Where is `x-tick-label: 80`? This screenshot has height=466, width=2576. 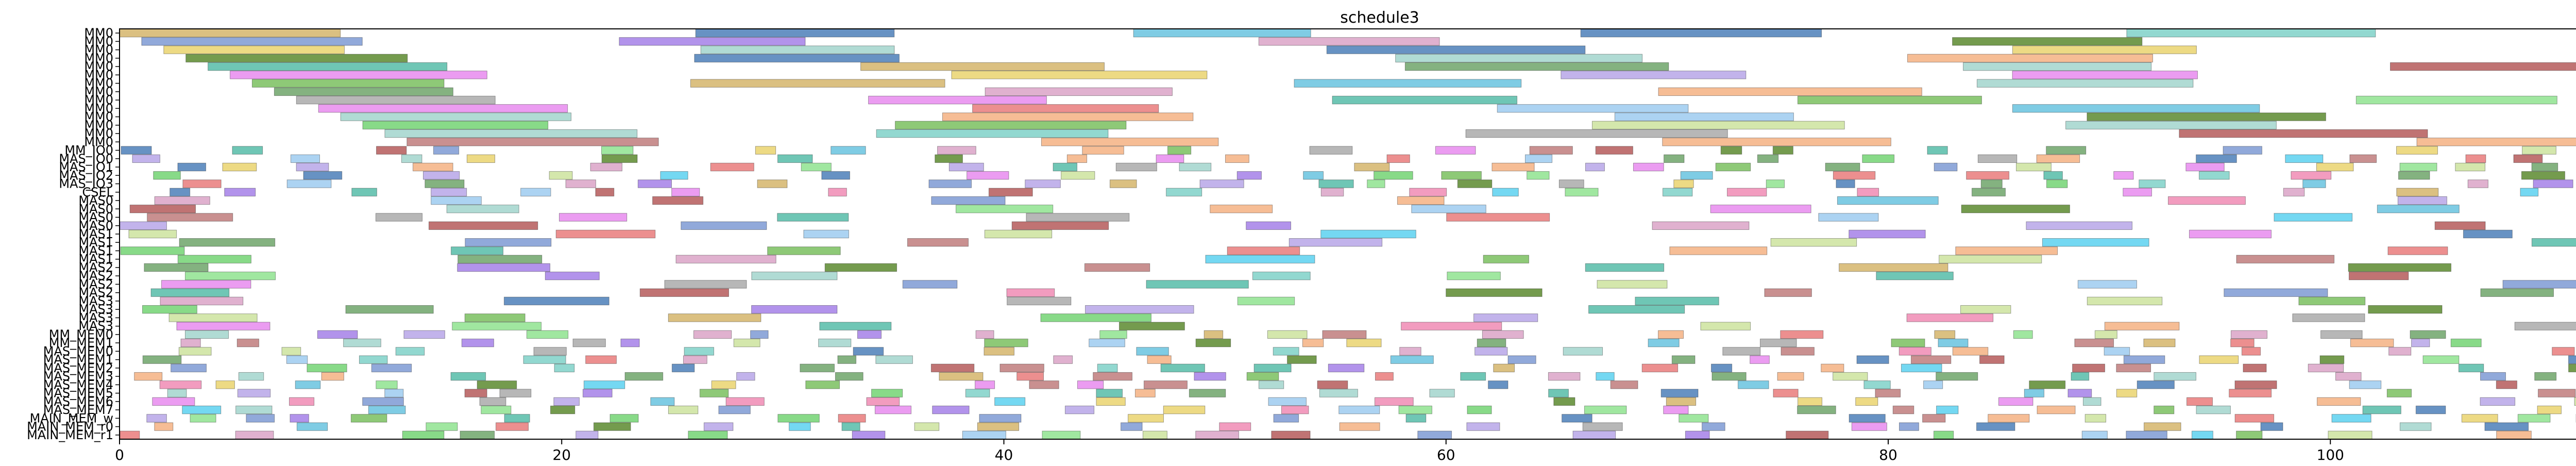
x-tick-label: 80 is located at coordinates (1888, 454).